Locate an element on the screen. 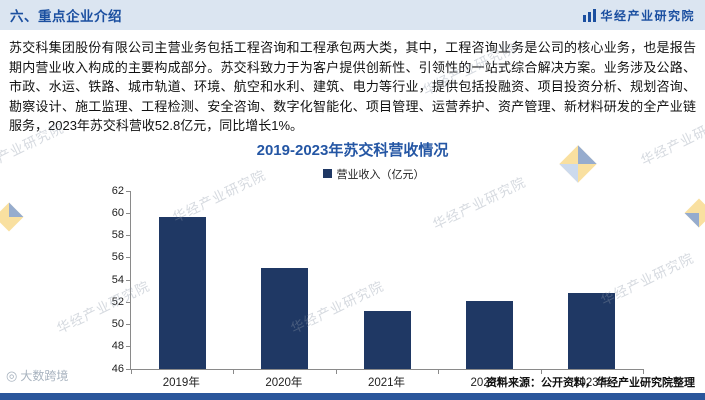 The width and height of the screenshot is (705, 400). y-axis: 62 60 58 56 54 52 50 48 46 is located at coordinates (117, 280).